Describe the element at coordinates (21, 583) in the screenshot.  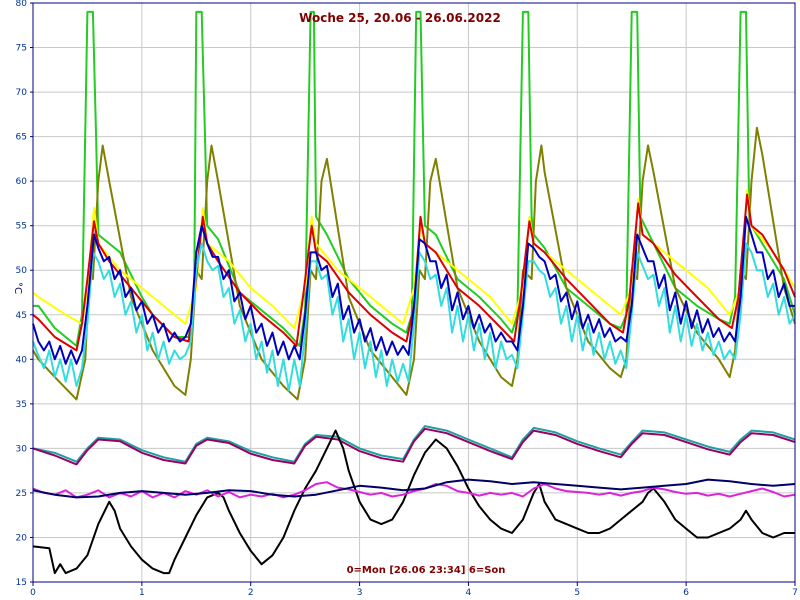
I see `y-tick-label: 15` at that location.